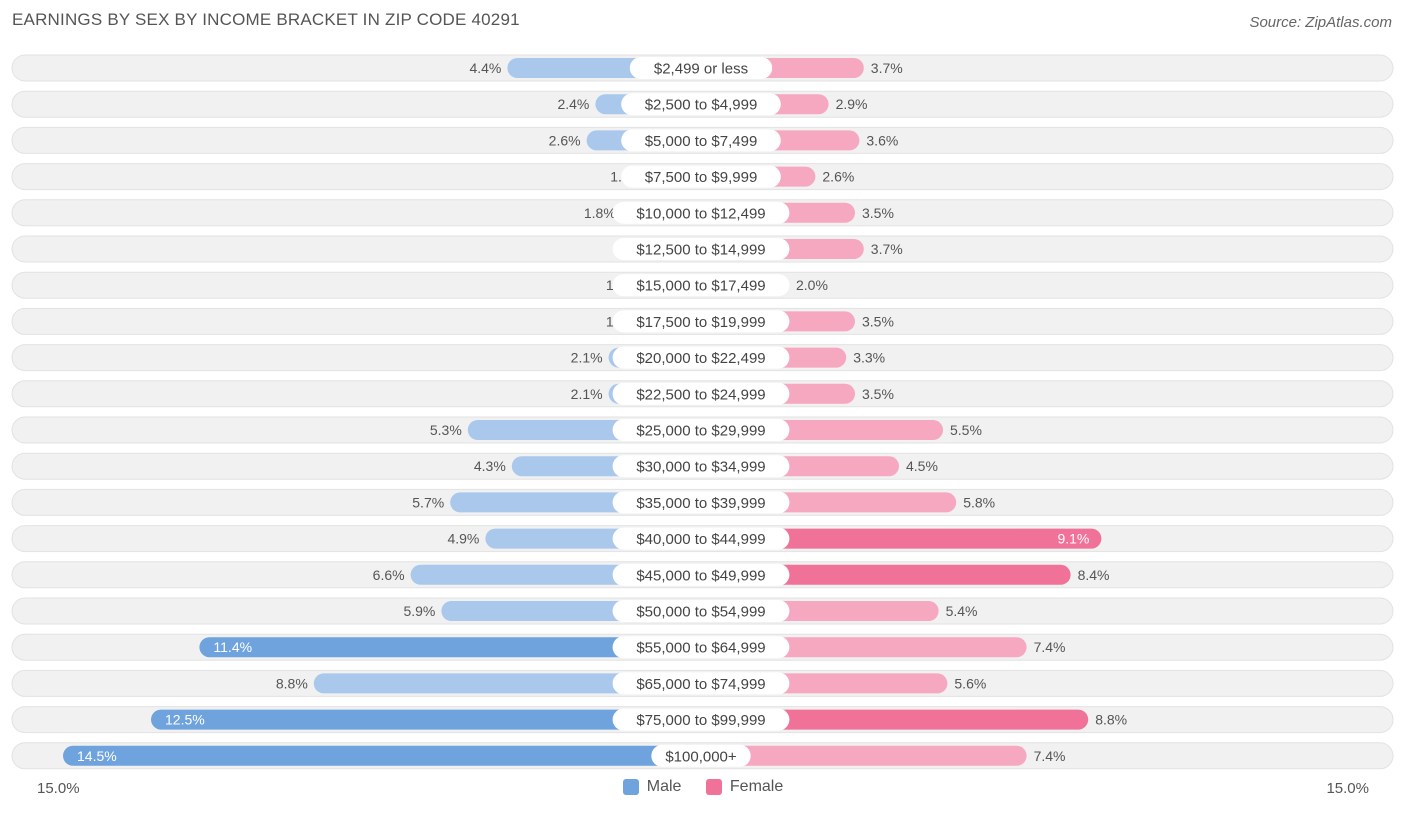 The height and width of the screenshot is (813, 1406). Describe the element at coordinates (428, 502) in the screenshot. I see `male-value-label: 5.7%` at that location.